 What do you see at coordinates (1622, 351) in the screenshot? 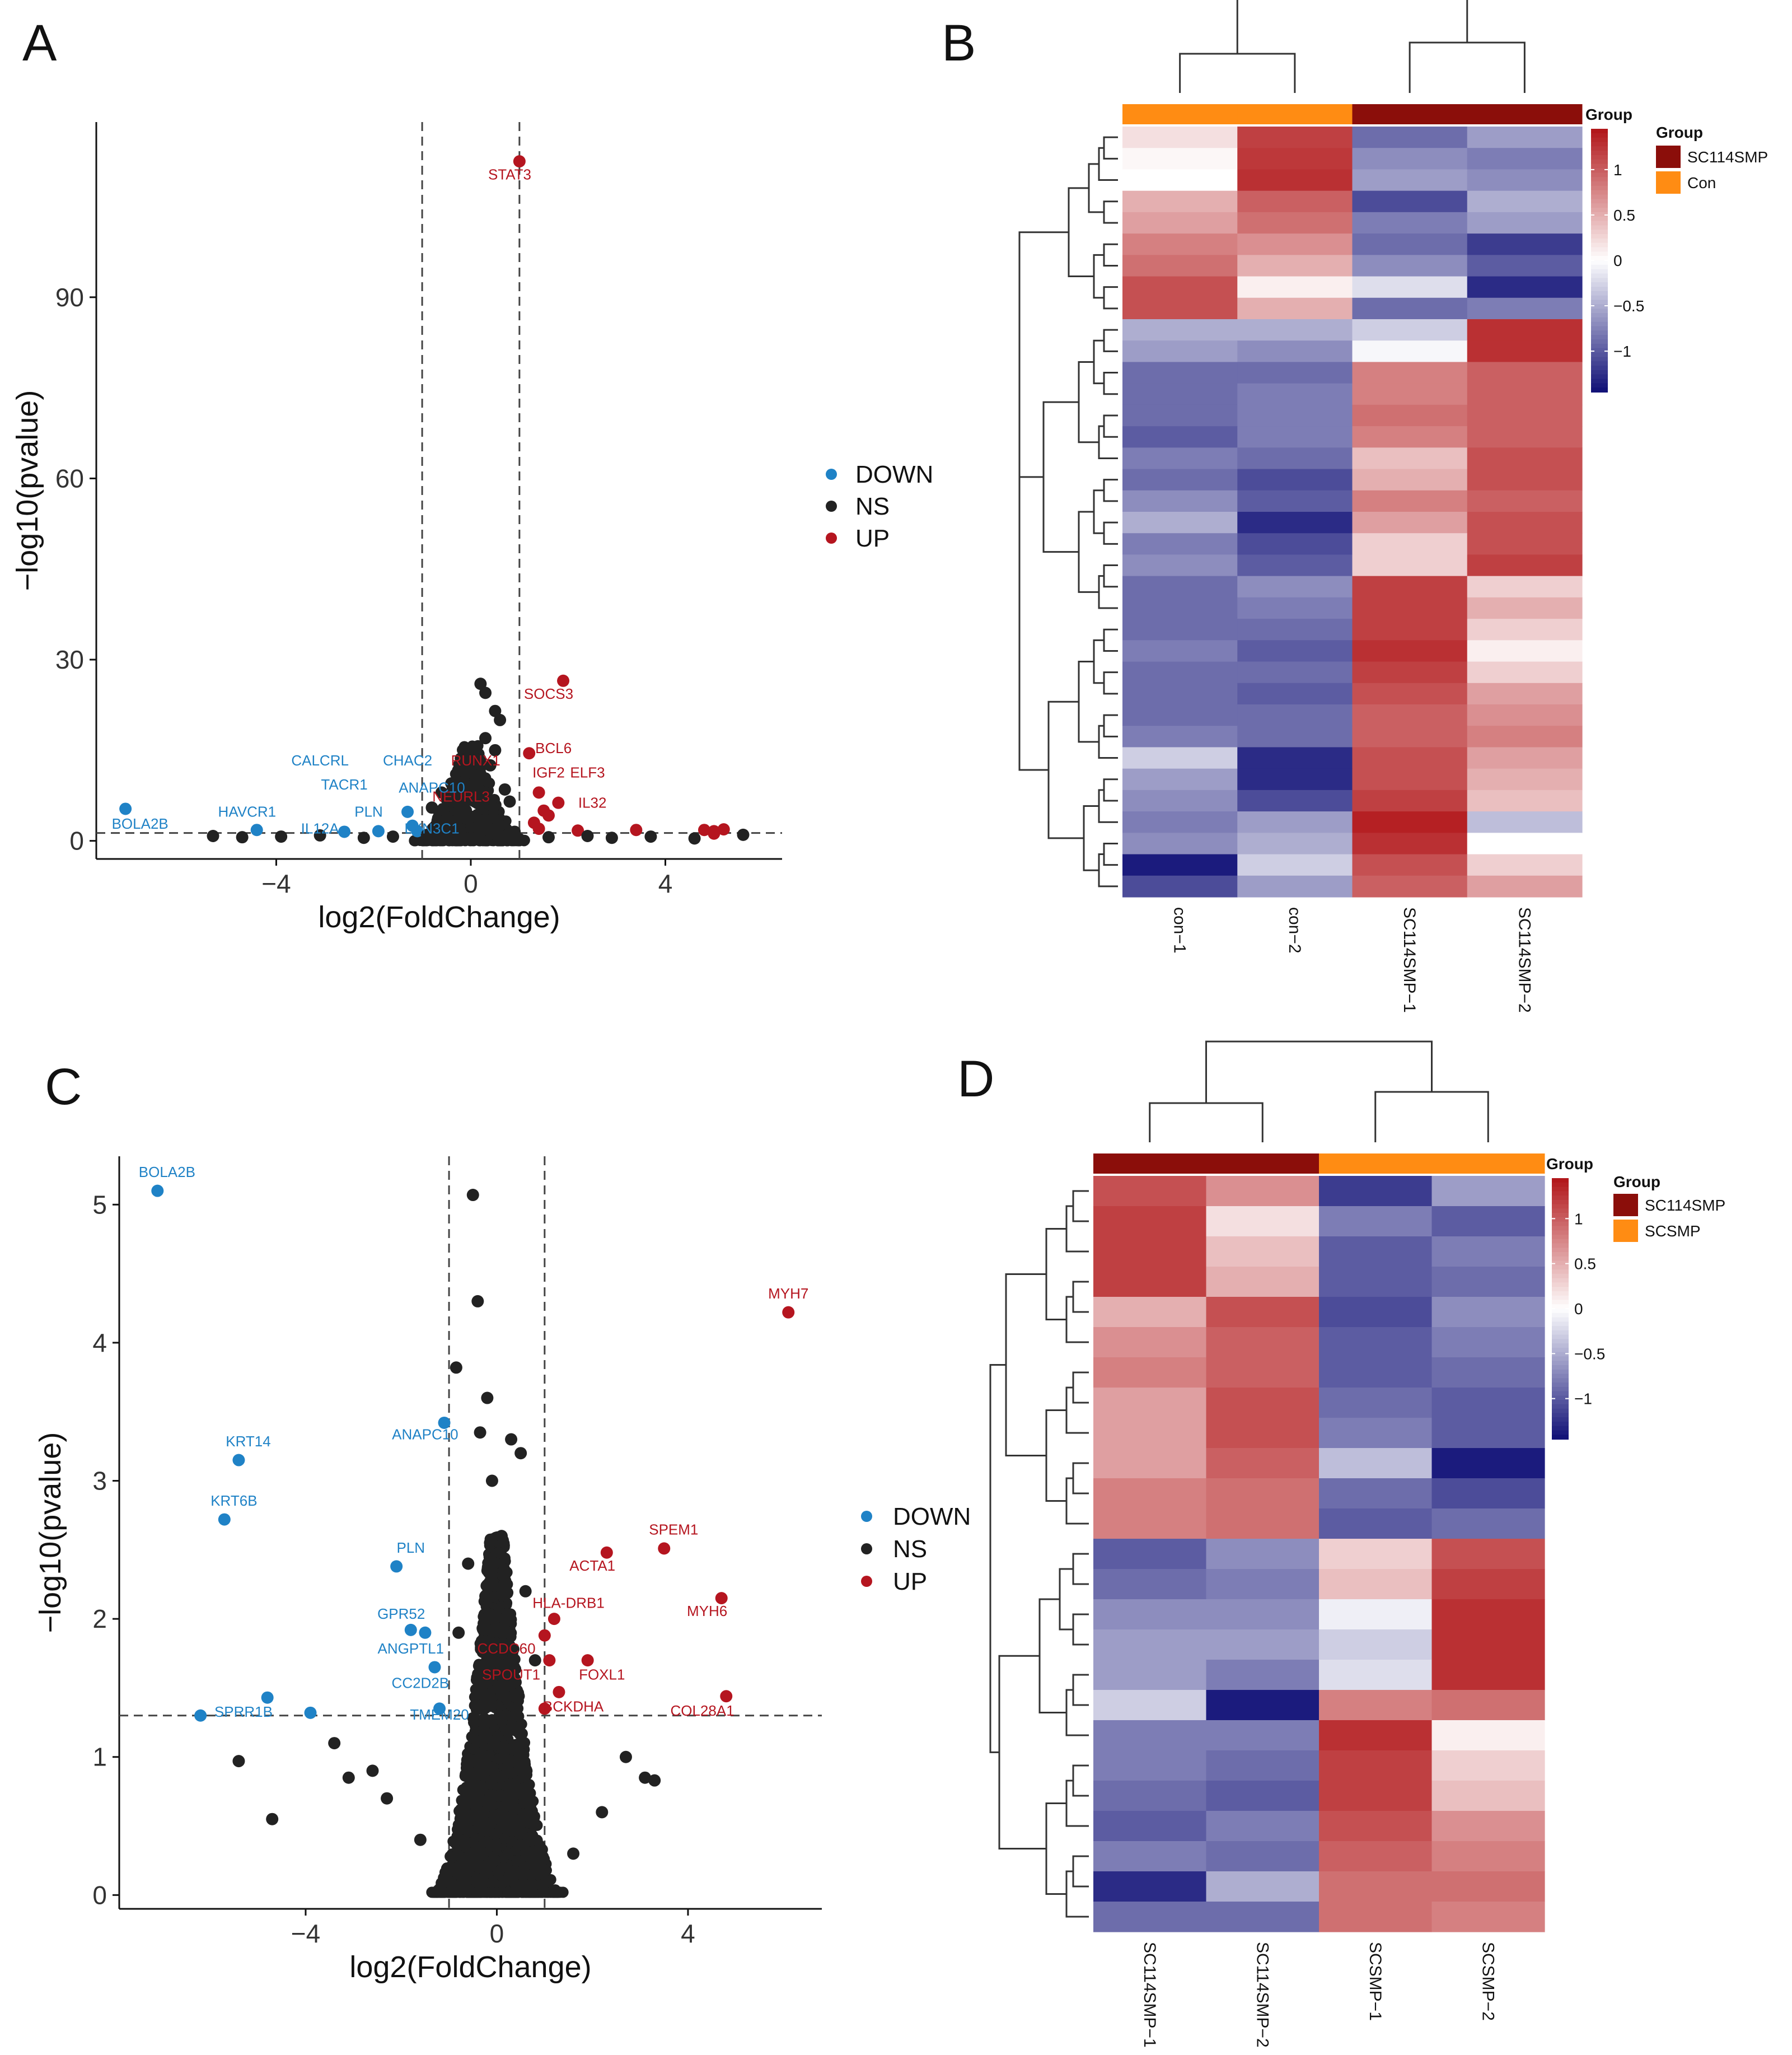
I see `colorscale-tick-label: −1` at bounding box center [1622, 351].